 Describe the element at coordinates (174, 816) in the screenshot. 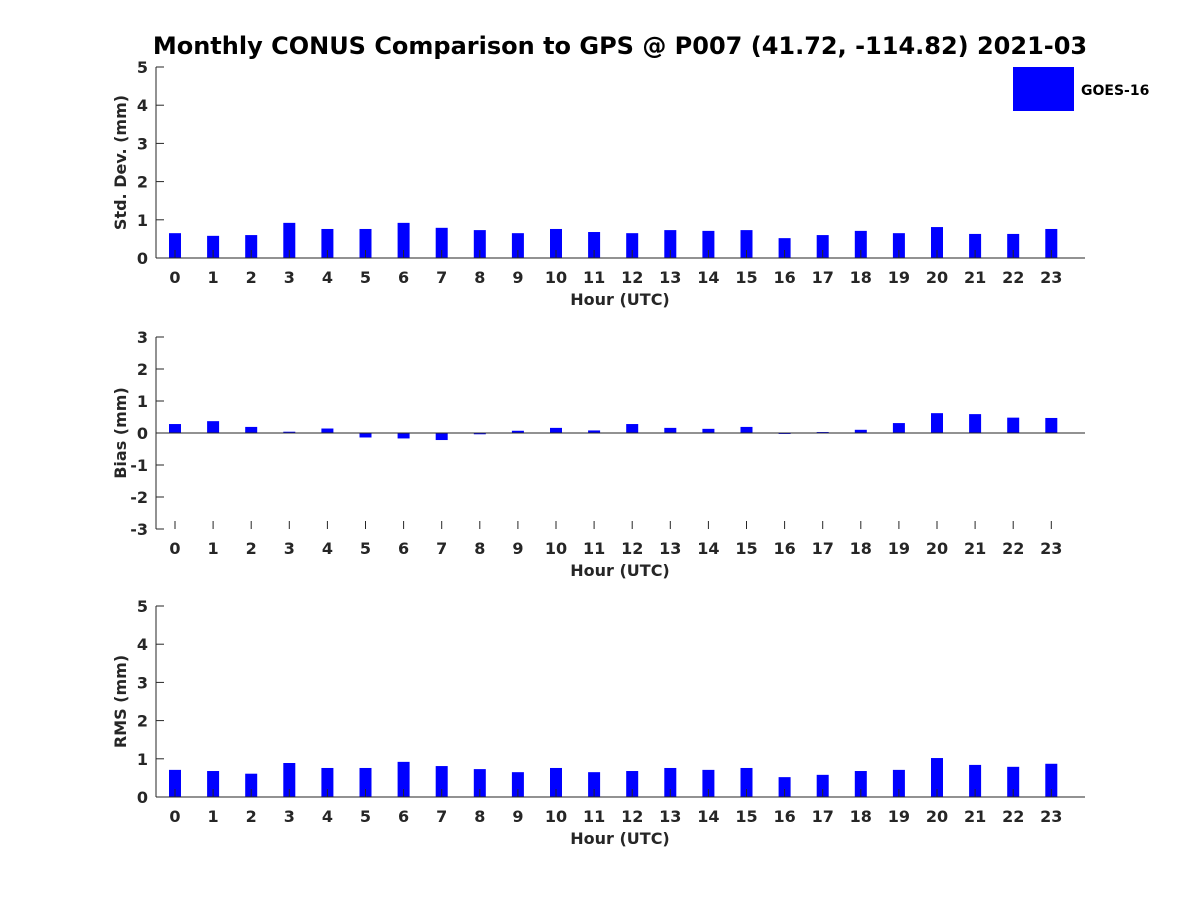

I see `x-tick-label: 0` at that location.